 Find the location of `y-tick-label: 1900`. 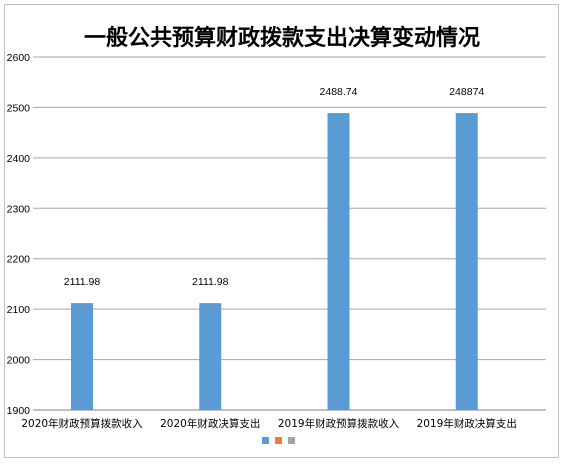

y-tick-label: 1900 is located at coordinates (19, 411).